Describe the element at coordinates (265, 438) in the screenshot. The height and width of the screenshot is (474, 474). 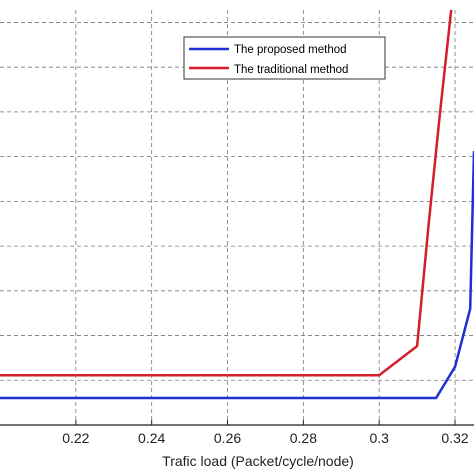
I see `x-tick-labels: 0.22 0.24 0.26 0.28 0.3 0.32` at that location.